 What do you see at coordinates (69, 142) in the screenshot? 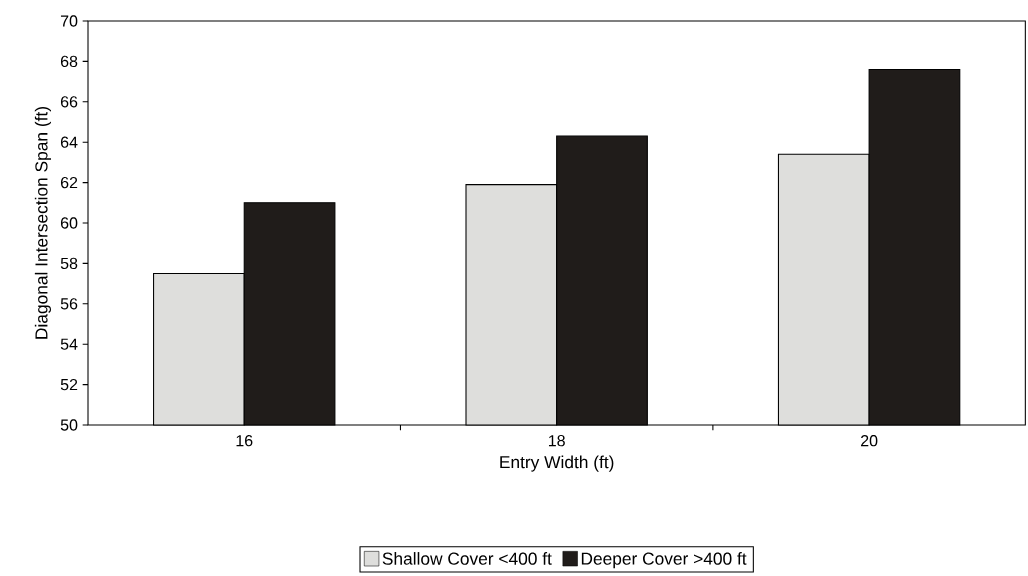
I see `y-tick-label: 64` at bounding box center [69, 142].